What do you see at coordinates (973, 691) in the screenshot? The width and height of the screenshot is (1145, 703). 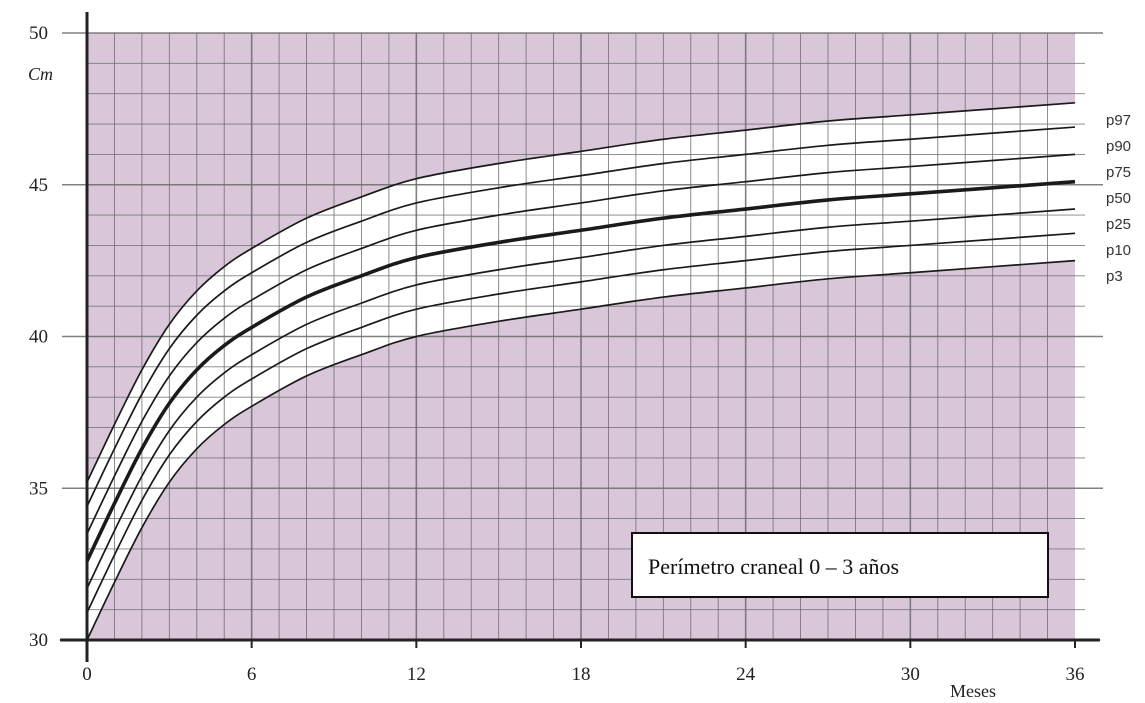 I see `x-axis-label: Meses` at bounding box center [973, 691].